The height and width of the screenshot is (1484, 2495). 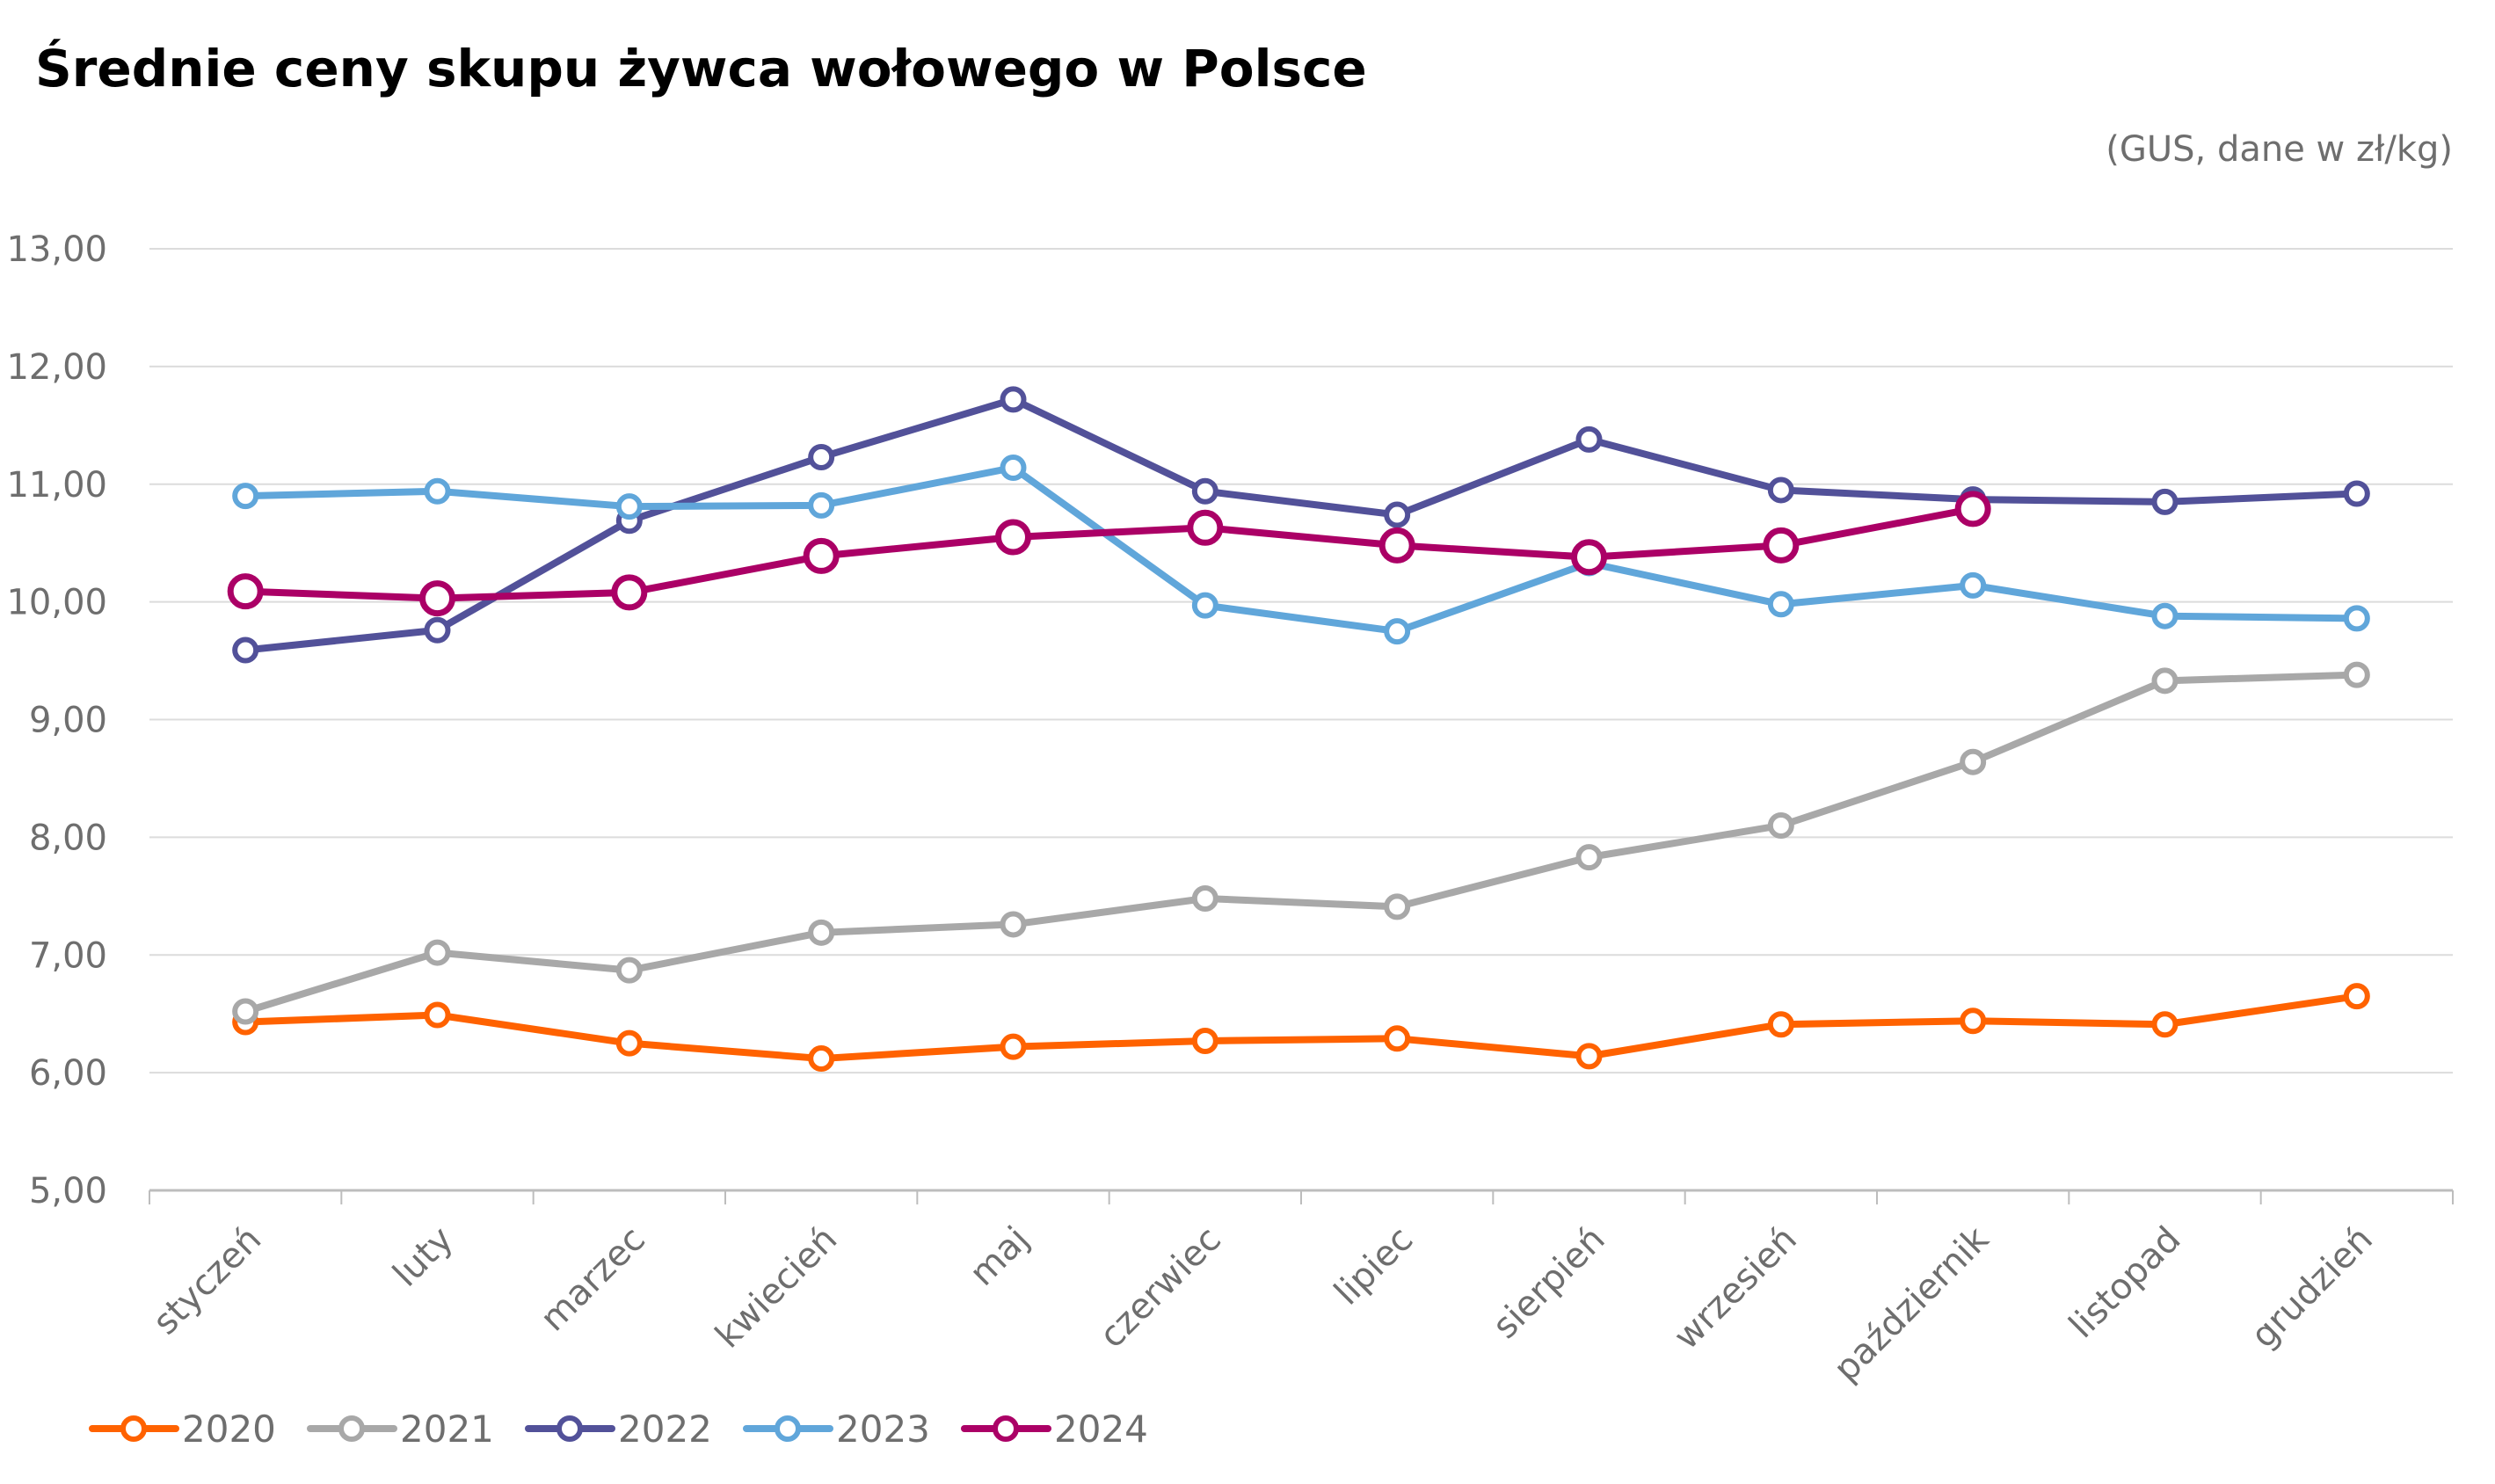 I want to click on legend: 2020 2021 2022 2023 2024, so click(x=618, y=1430).